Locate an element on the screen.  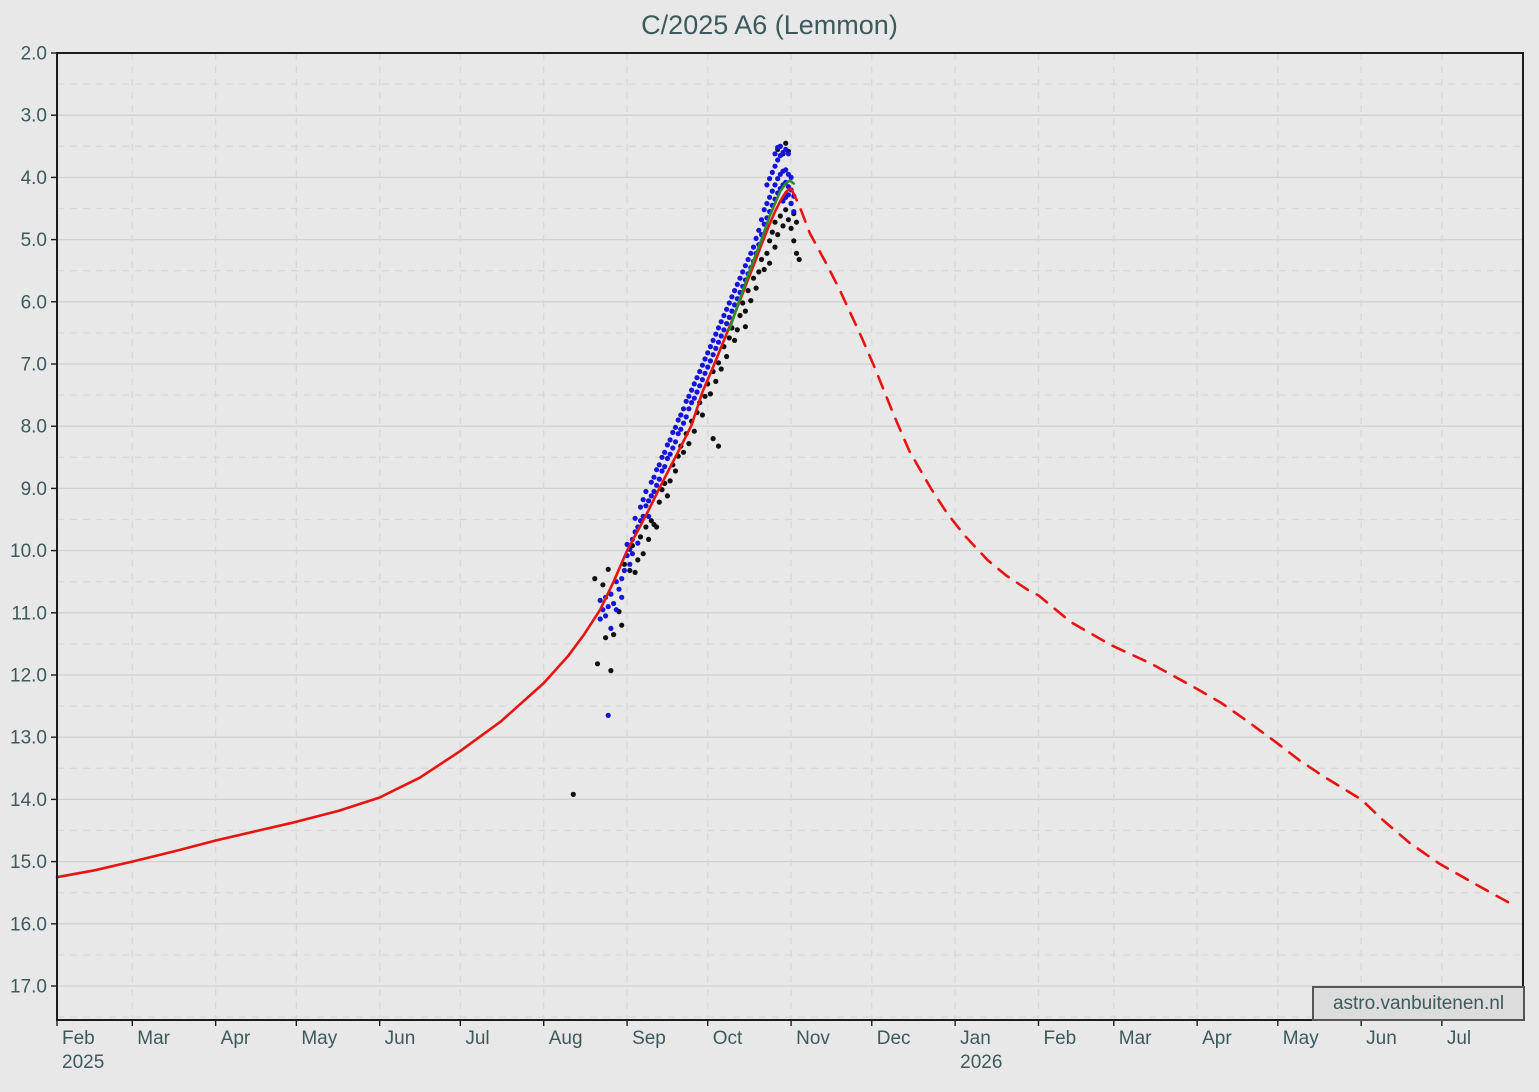
y-tick-label: 6.0 is located at coordinates (34, 302).